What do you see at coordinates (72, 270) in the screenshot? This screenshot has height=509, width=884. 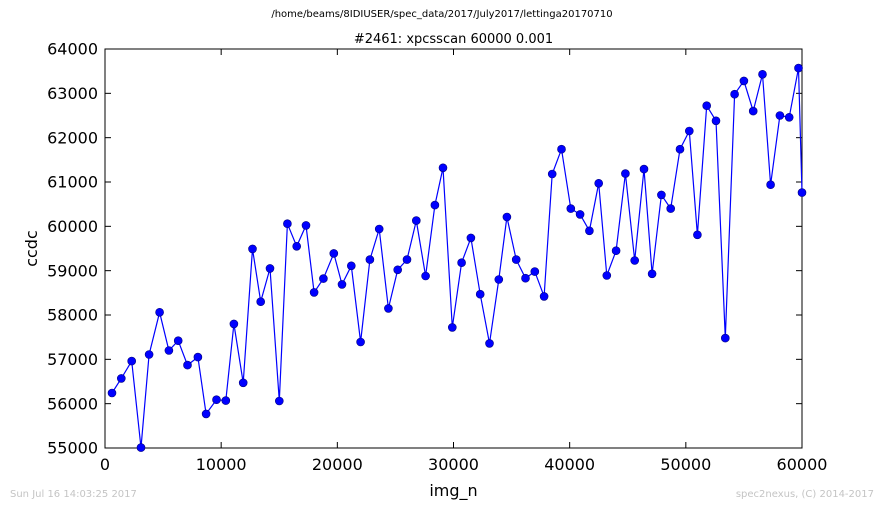 I see `y-tick-label: 59000` at bounding box center [72, 270].